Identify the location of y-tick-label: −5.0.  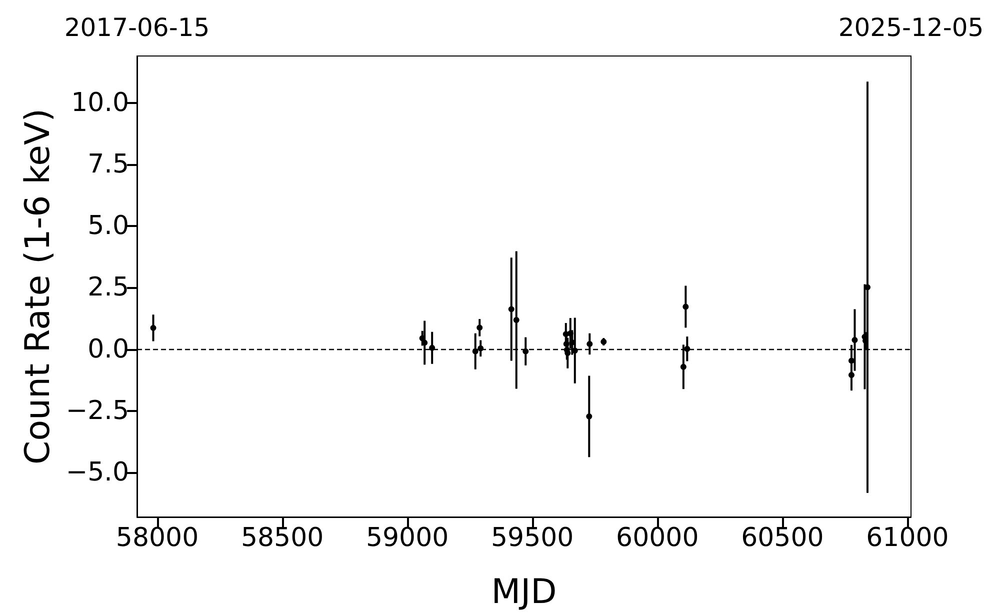
(97, 473).